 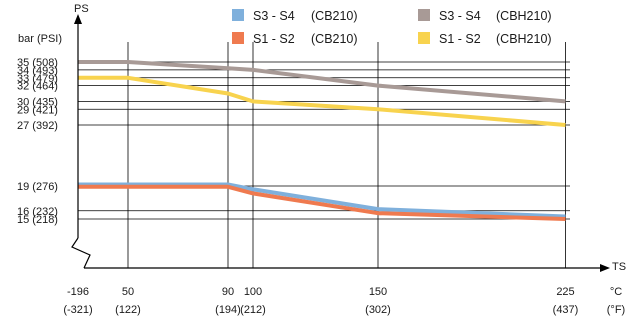 What do you see at coordinates (616, 292) in the screenshot?
I see `x-axis-unit-celsius: °C` at bounding box center [616, 292].